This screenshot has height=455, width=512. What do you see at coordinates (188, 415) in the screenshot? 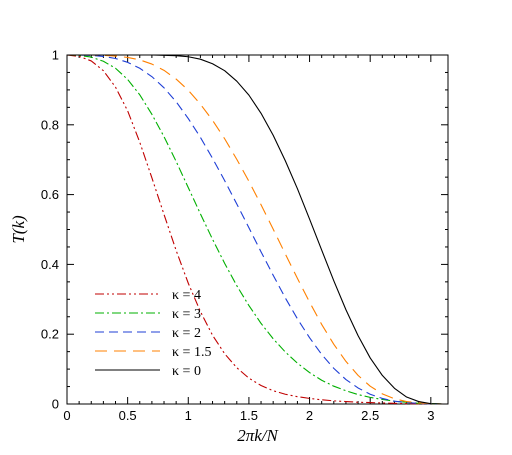
I see `x-tick-label: 1` at bounding box center [188, 415].